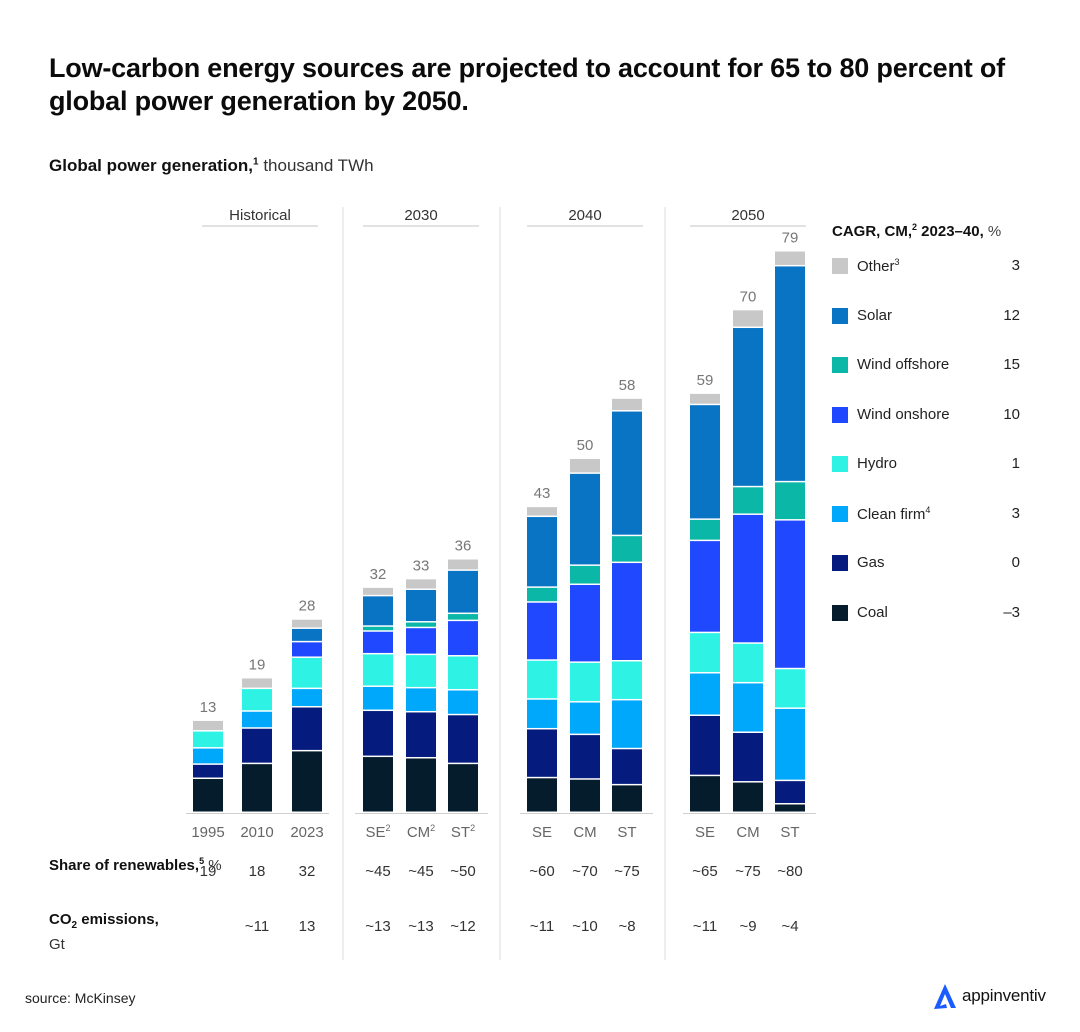 This screenshot has height=1032, width=1080. What do you see at coordinates (57, 944) in the screenshot?
I see `co2-unit: Gt` at bounding box center [57, 944].